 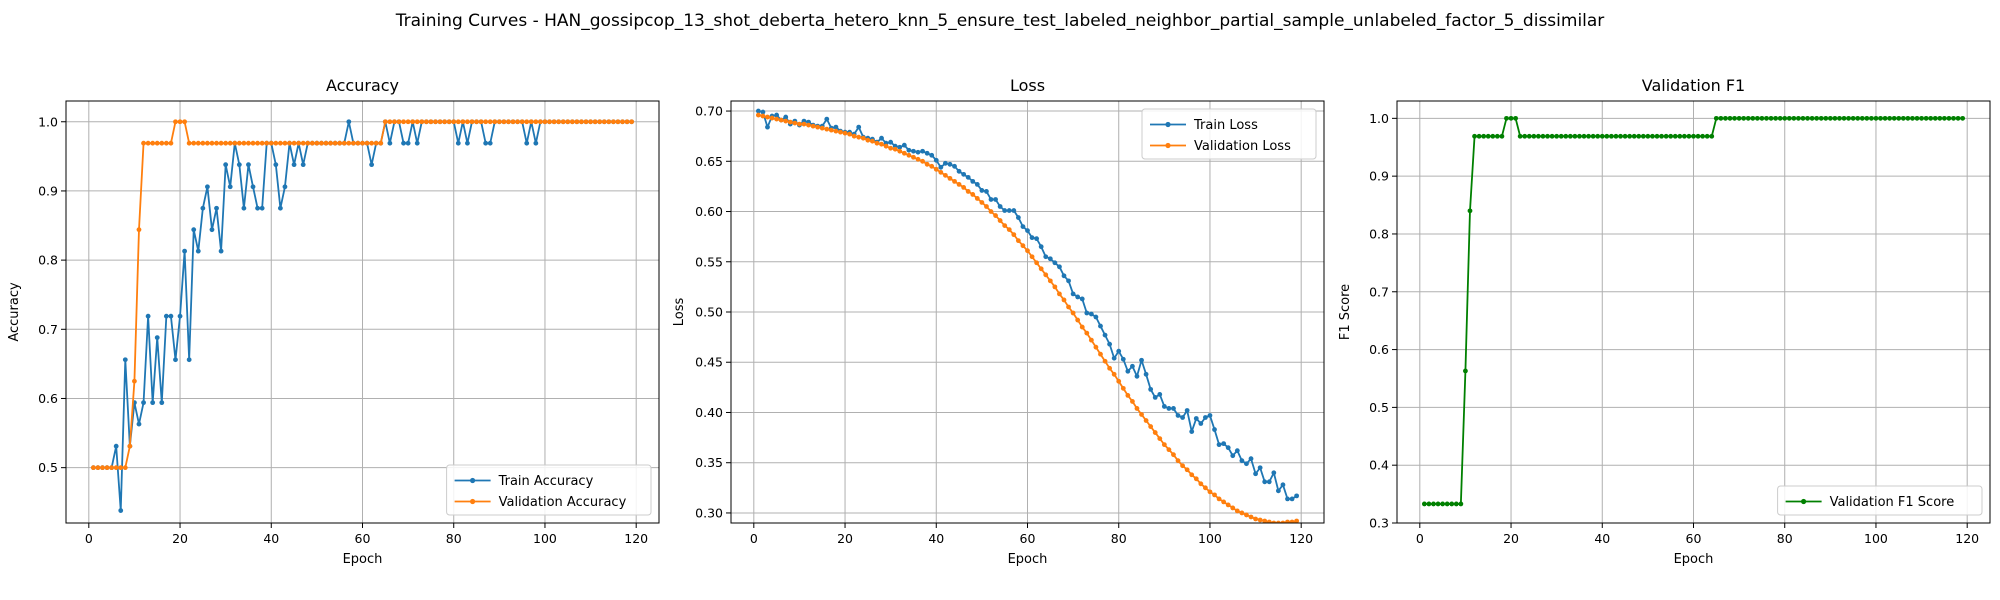 I want to click on x-tick-label: 0, so click(x=1420, y=538).